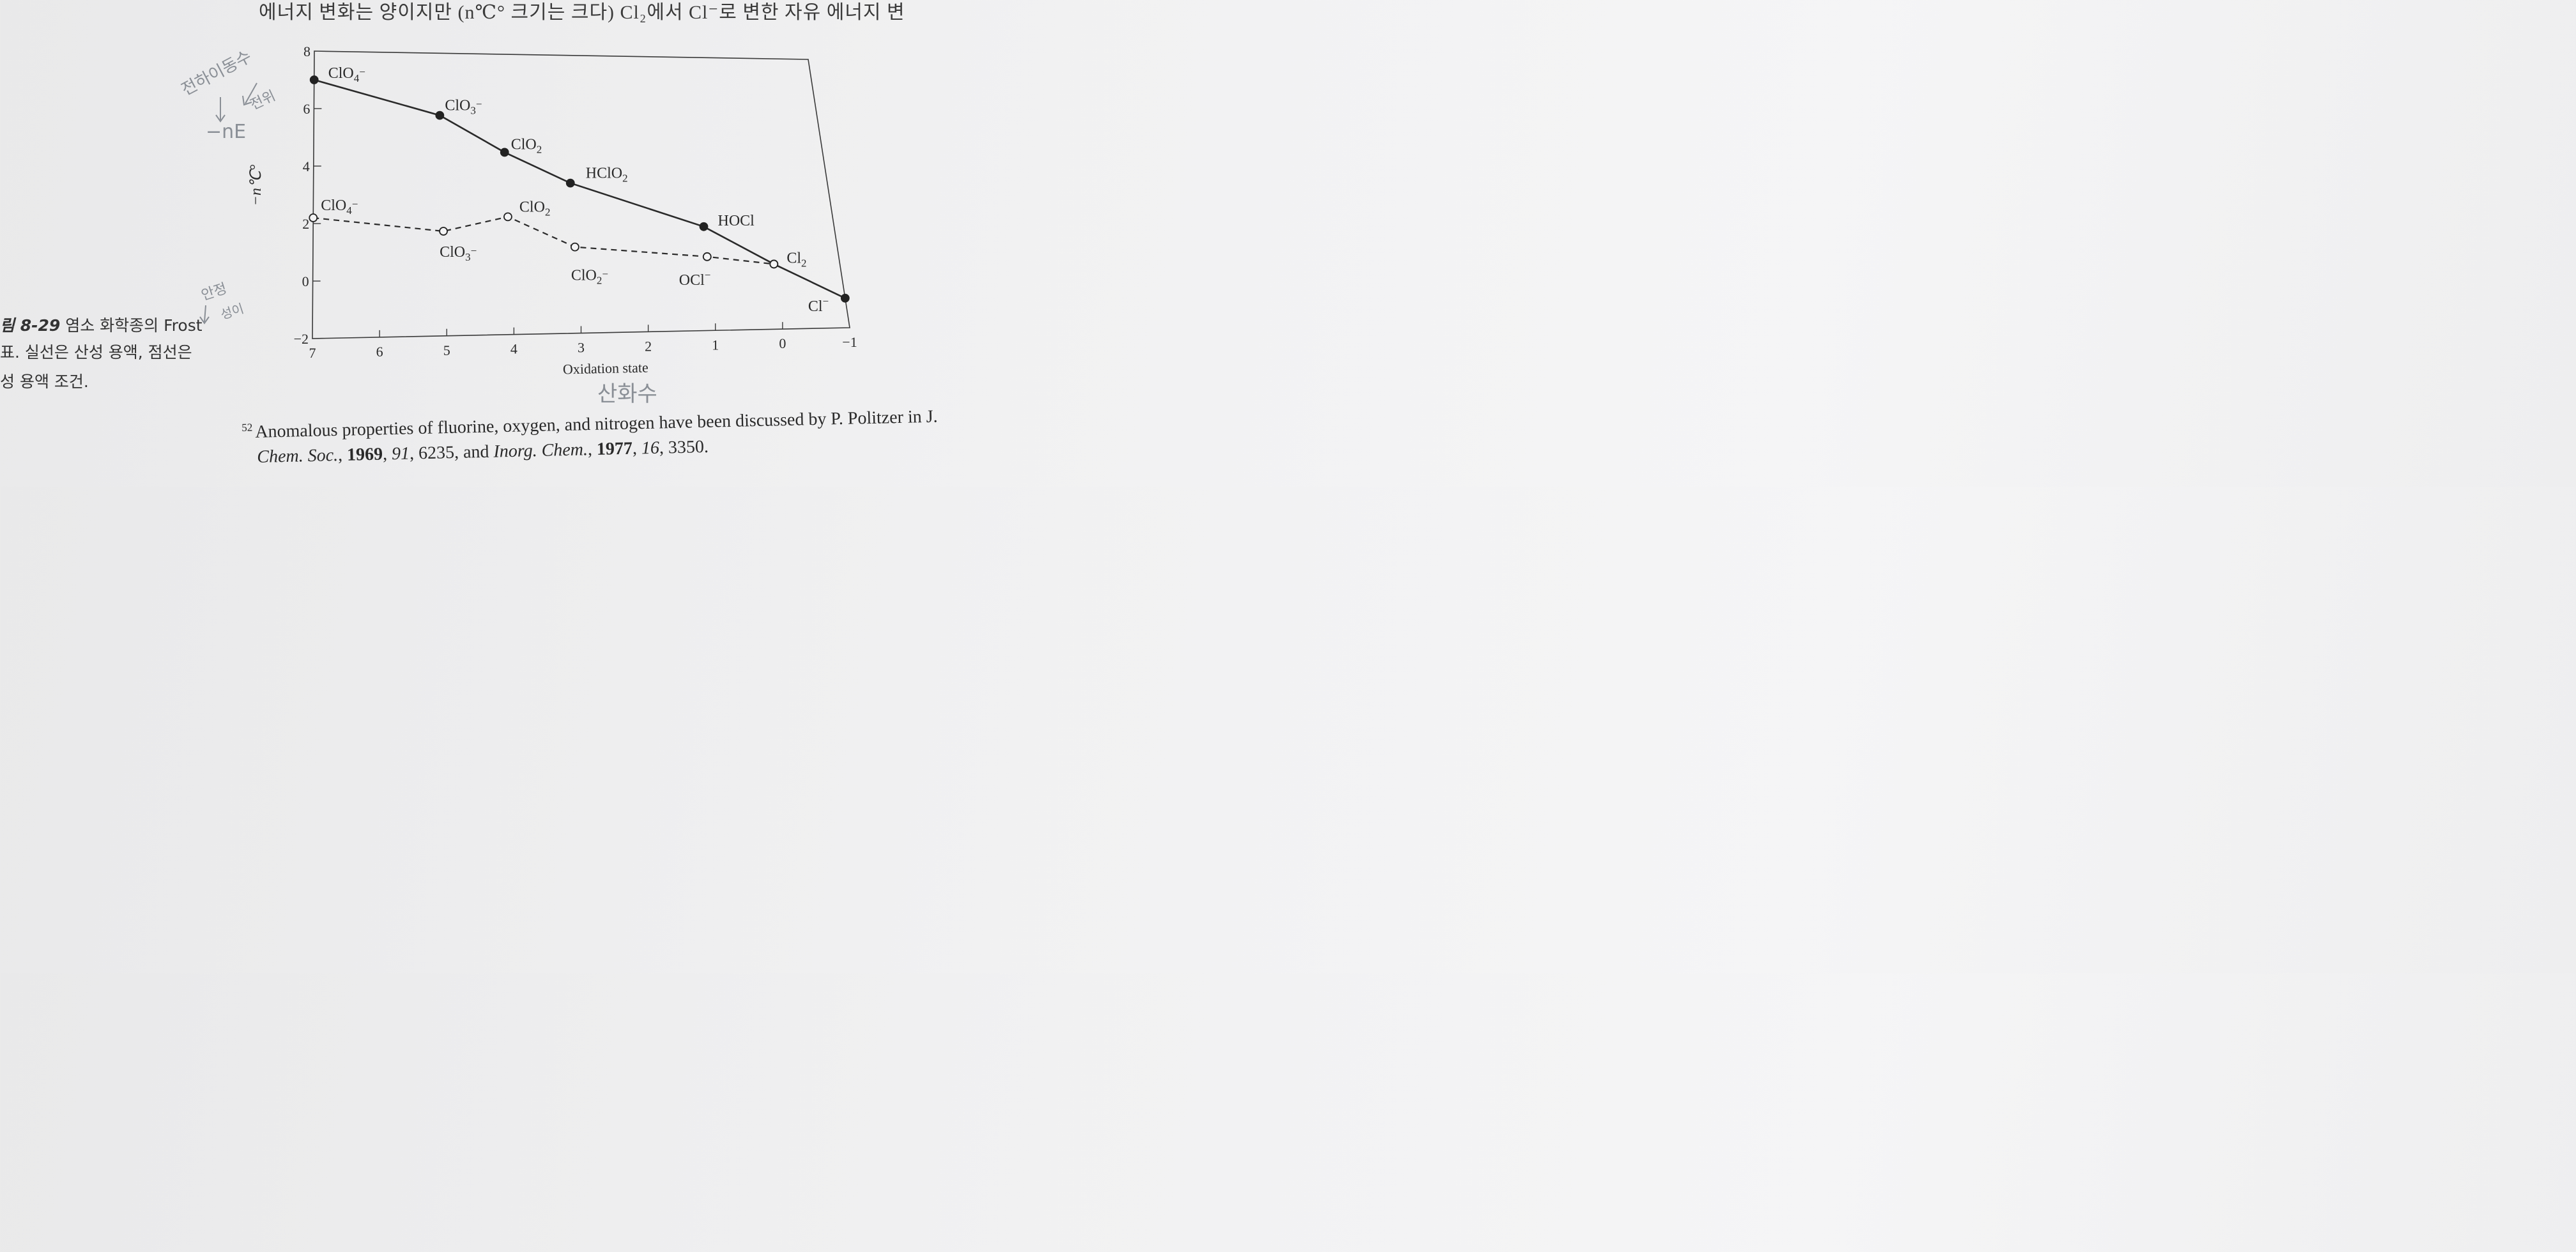  What do you see at coordinates (379, 352) in the screenshot?
I see `x-tick-label: 6` at bounding box center [379, 352].